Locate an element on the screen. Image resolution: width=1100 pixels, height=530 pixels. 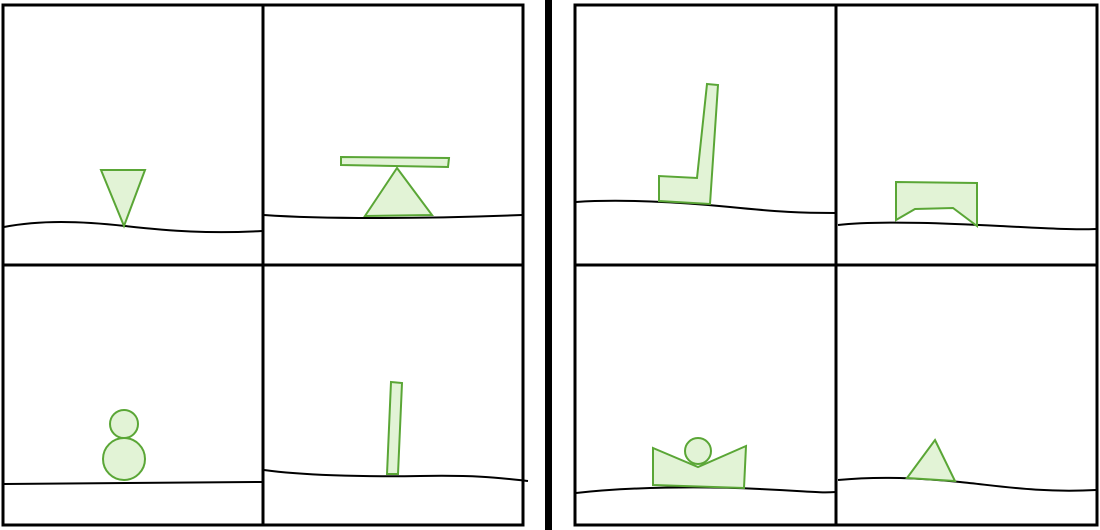
ball is located at coordinates (698, 451).